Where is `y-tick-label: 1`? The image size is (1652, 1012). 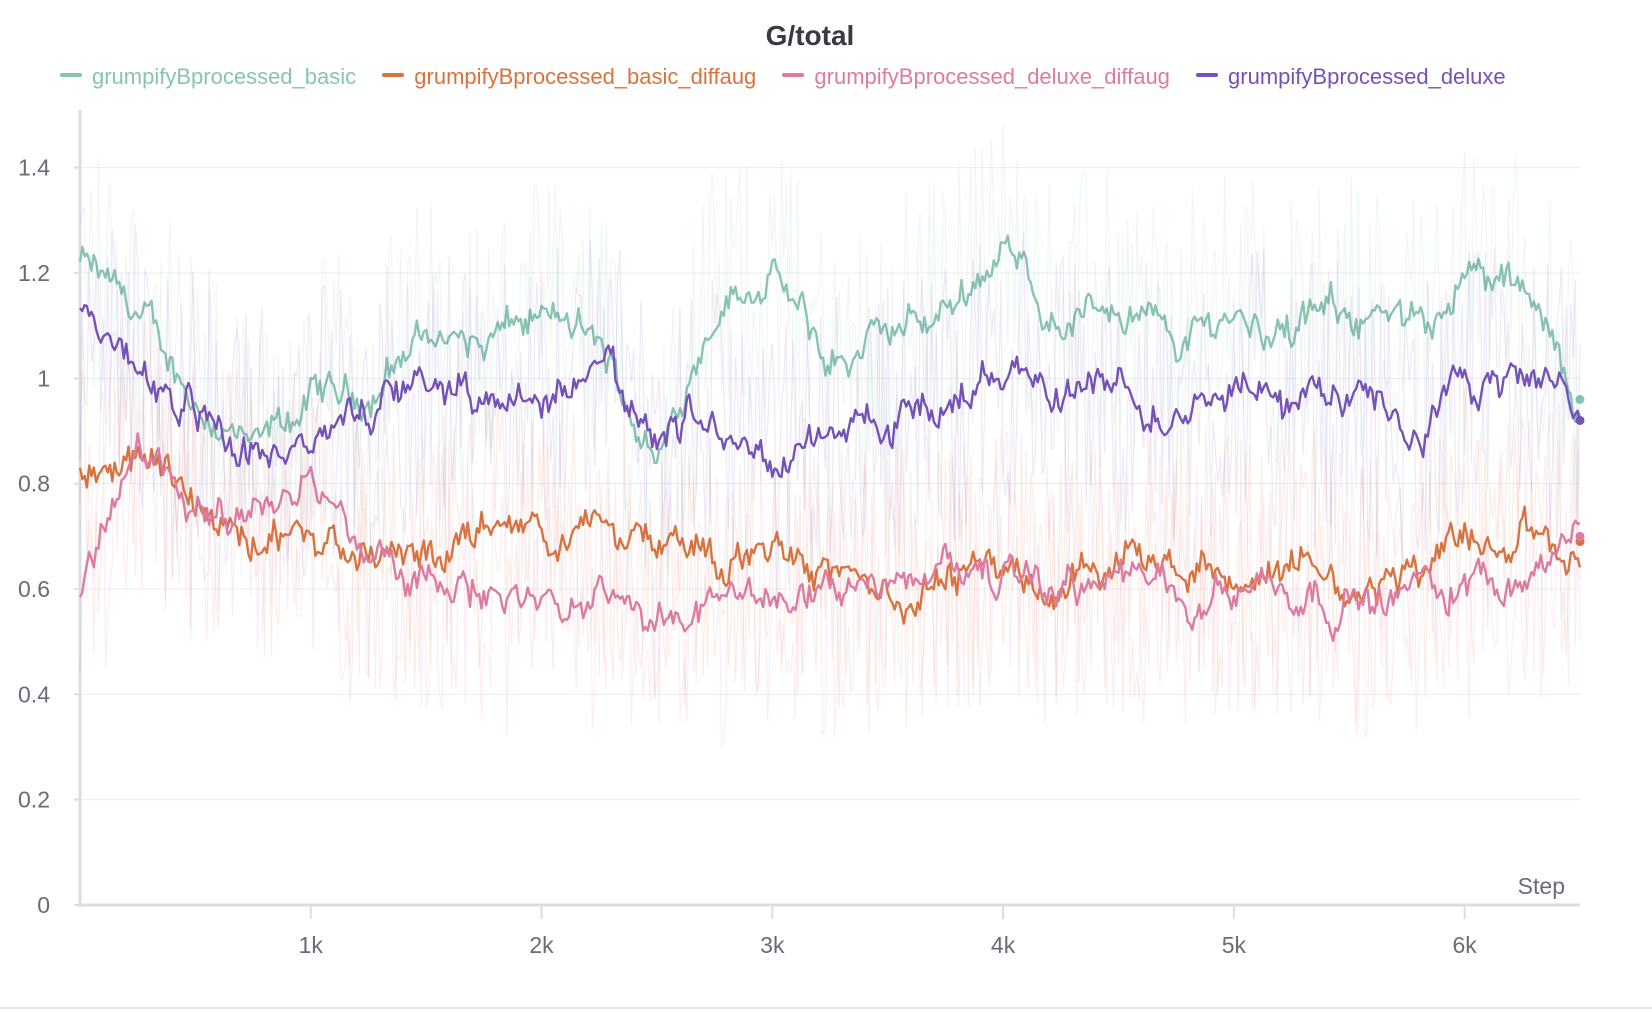 y-tick-label: 1 is located at coordinates (43, 378).